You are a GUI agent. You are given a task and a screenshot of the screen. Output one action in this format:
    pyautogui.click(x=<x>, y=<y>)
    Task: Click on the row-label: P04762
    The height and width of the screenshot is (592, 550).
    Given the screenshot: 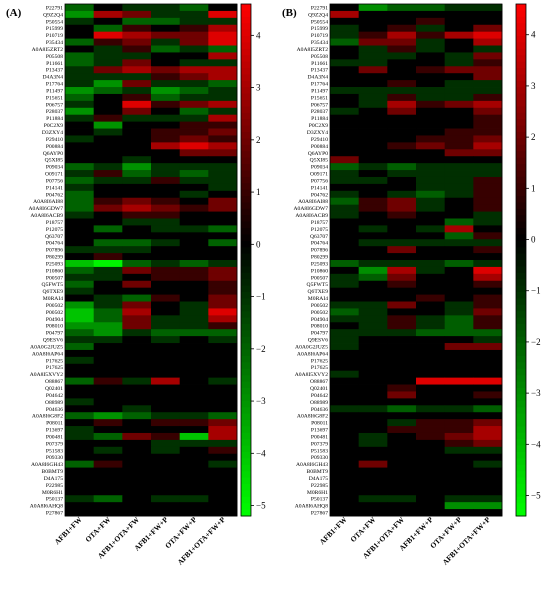 What is the action you would take?
    pyautogui.click(x=54, y=195)
    